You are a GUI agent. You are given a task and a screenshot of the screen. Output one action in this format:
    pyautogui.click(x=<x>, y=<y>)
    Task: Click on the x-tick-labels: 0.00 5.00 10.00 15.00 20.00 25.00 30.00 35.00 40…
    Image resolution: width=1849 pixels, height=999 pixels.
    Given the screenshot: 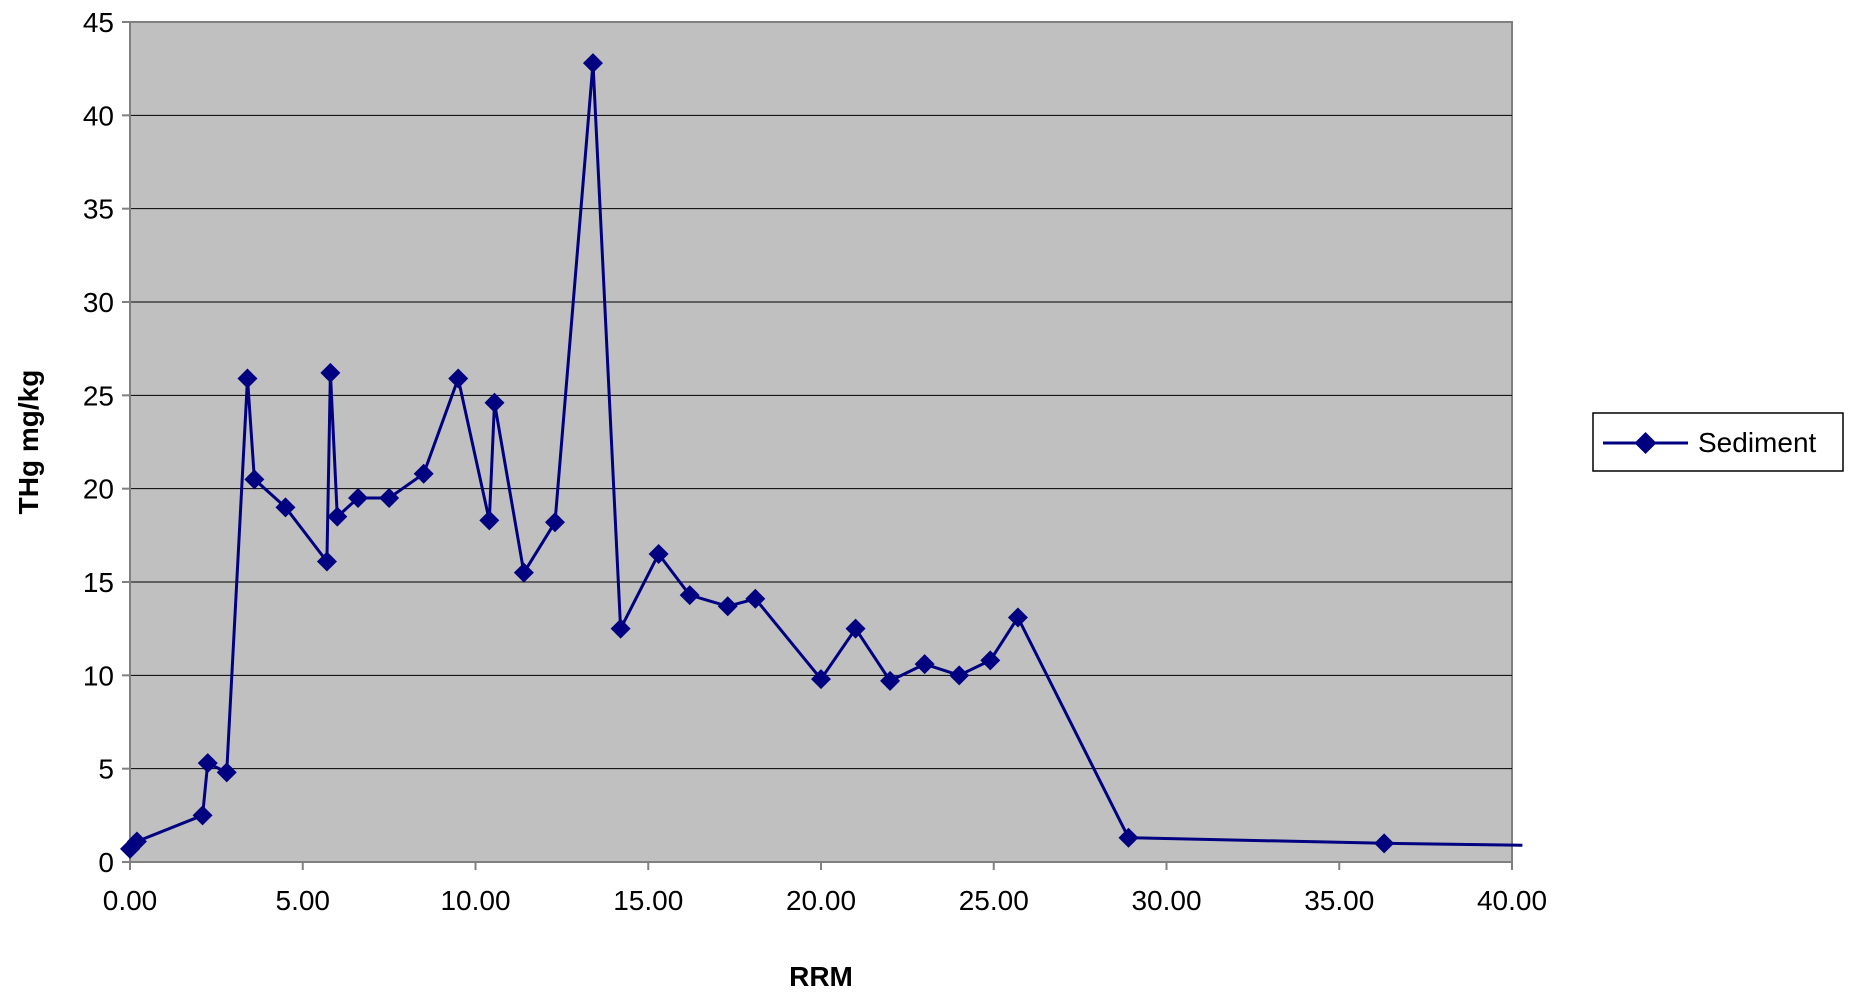 What is the action you would take?
    pyautogui.click(x=825, y=900)
    